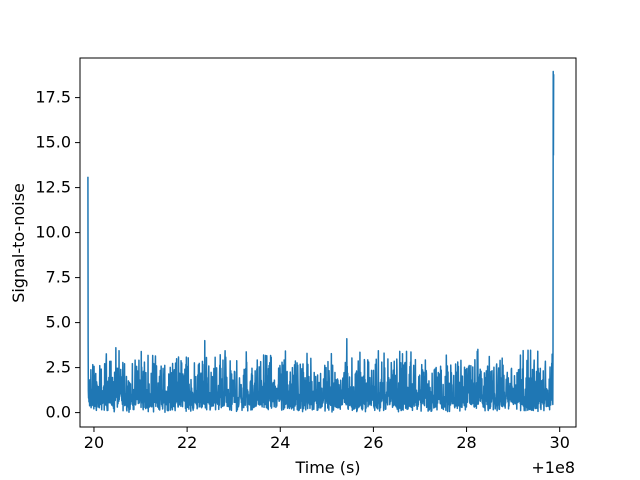 This screenshot has width=640, height=480. I want to click on y-tick-label: 15.0, so click(53, 142).